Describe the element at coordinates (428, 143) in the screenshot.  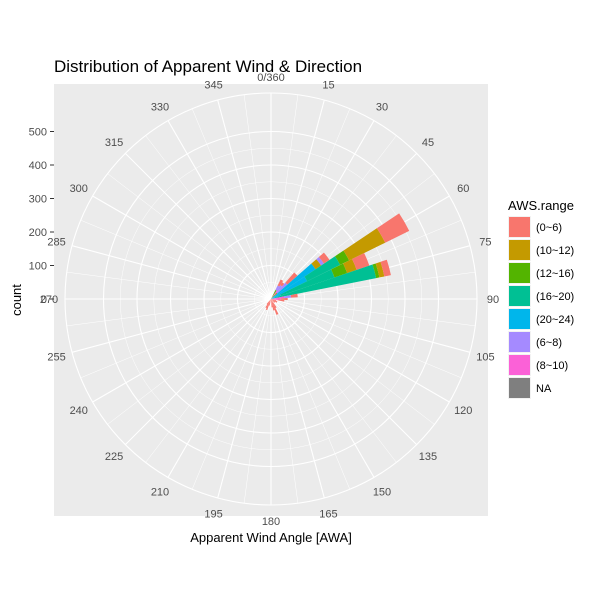
I see `angle-tick-label: 45` at that location.